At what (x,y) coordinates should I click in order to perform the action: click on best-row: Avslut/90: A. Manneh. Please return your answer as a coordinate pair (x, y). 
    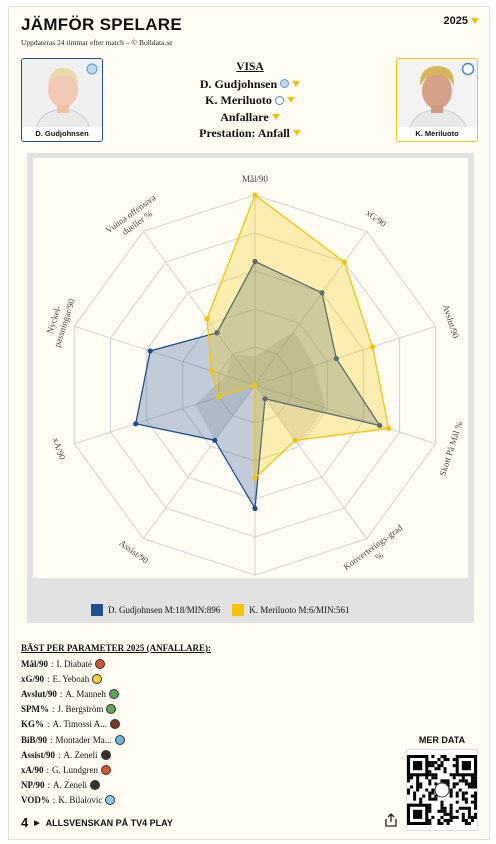
    Looking at the image, I should click on (116, 693).